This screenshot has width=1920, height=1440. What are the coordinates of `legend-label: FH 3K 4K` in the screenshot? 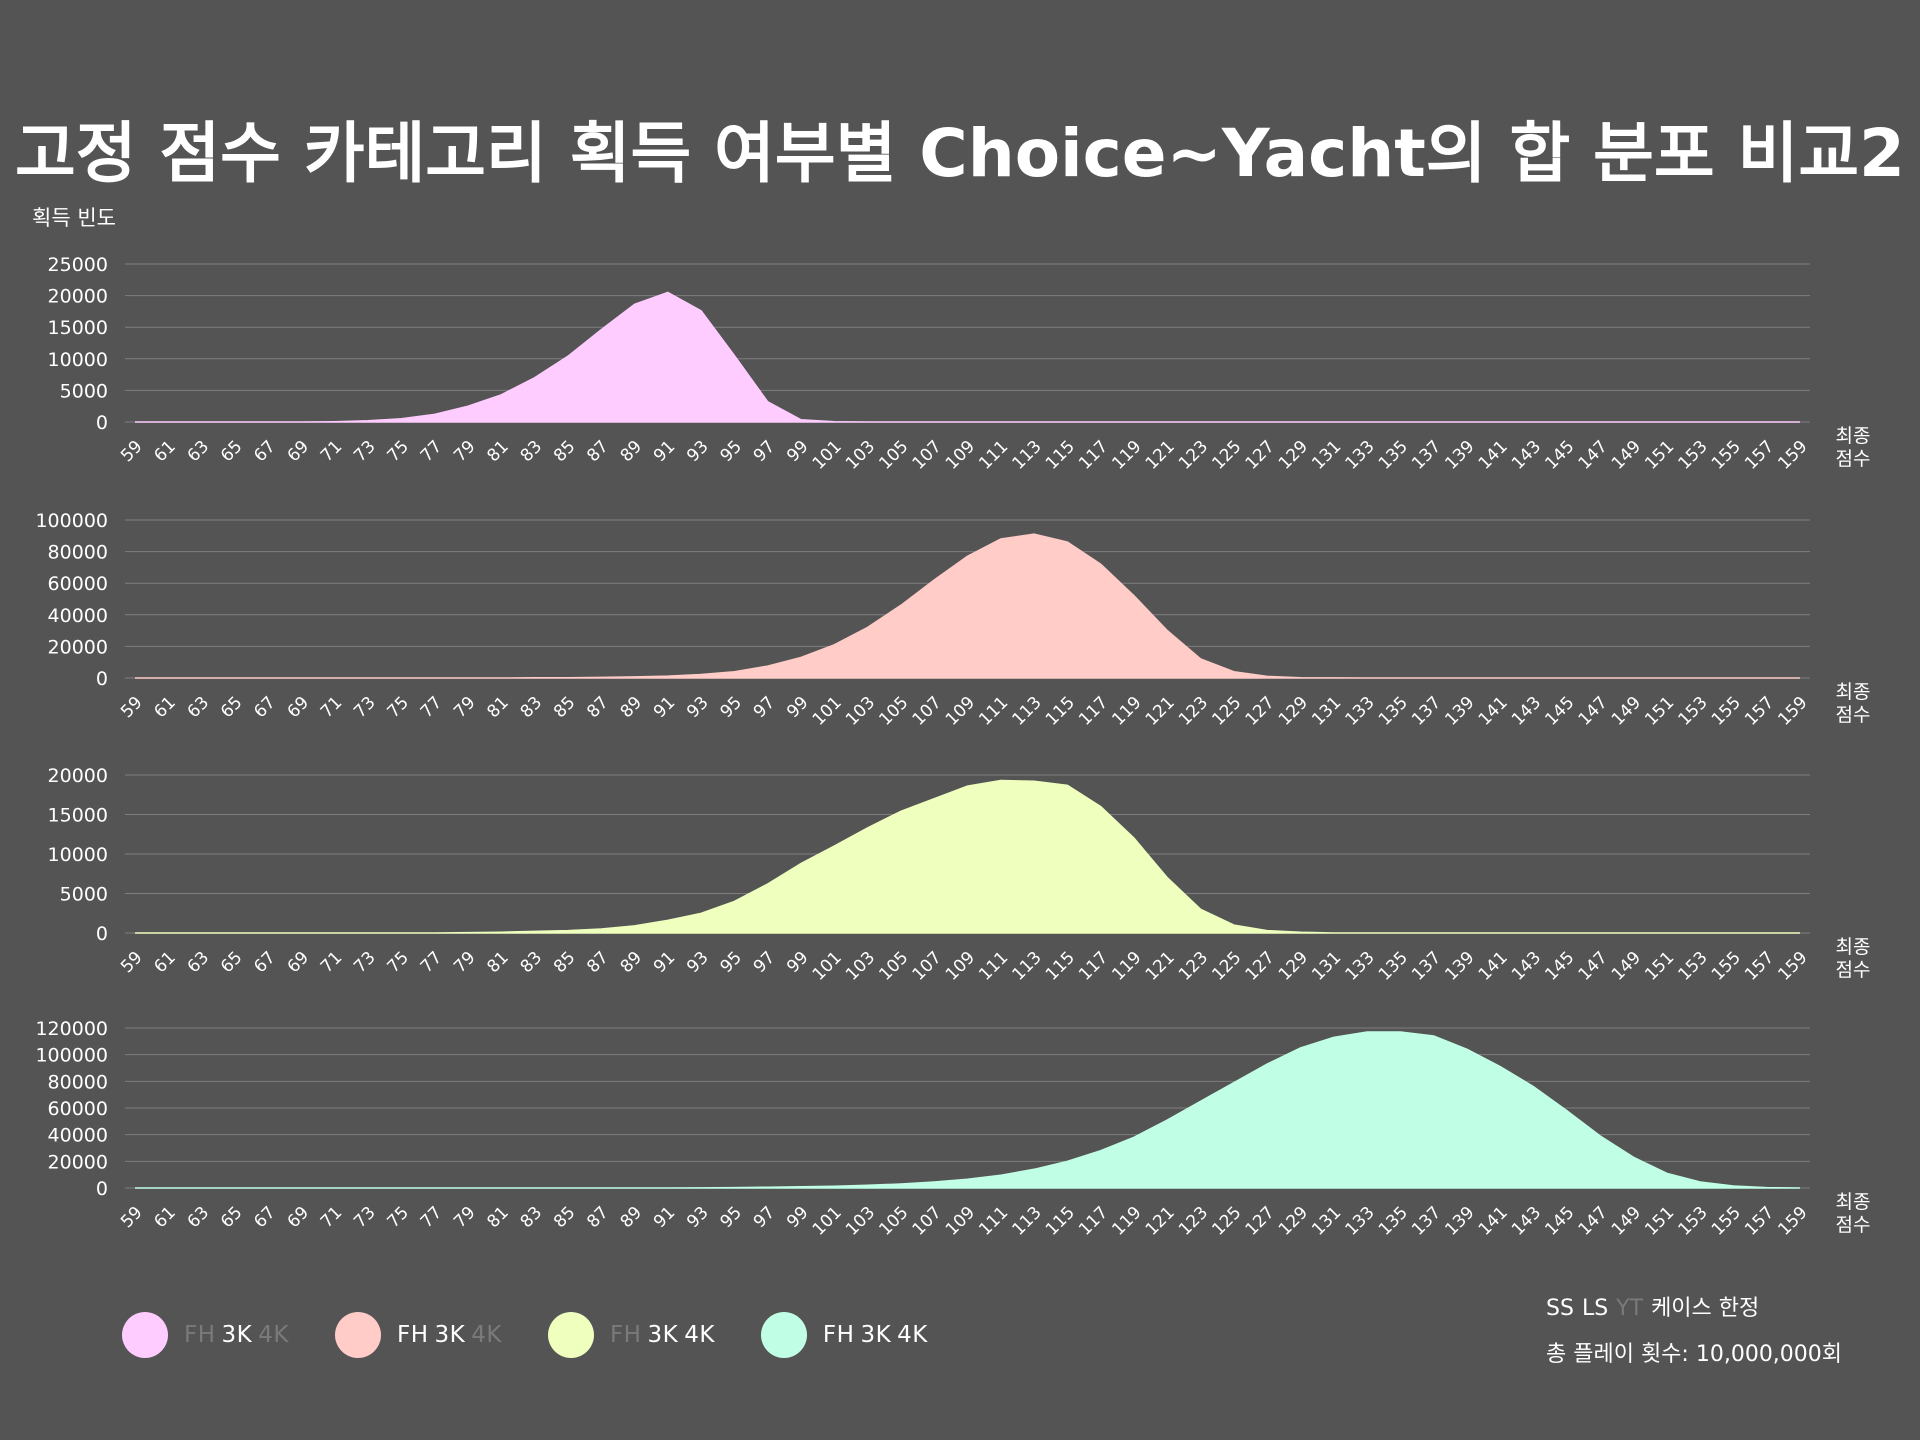 It's located at (878, 1335).